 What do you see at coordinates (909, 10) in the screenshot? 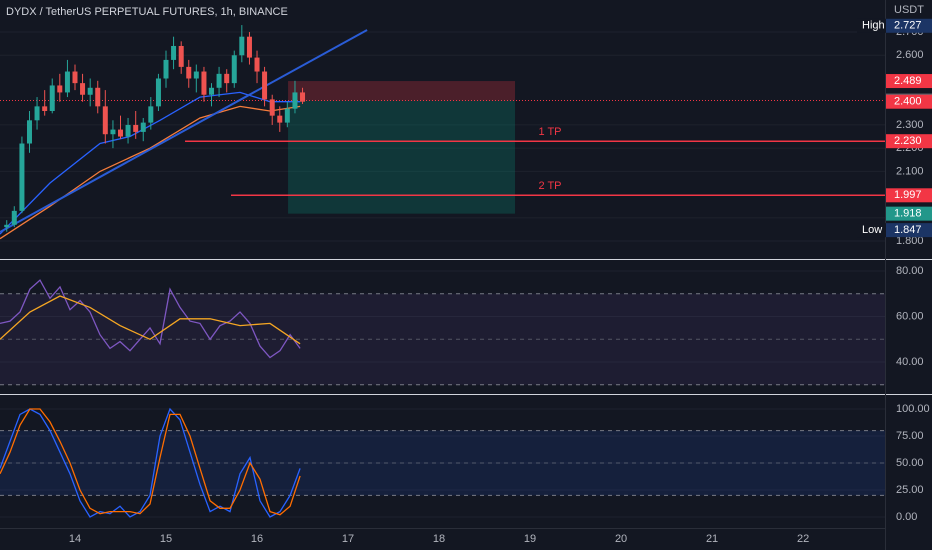
I see `unit-label: USDT` at bounding box center [909, 10].